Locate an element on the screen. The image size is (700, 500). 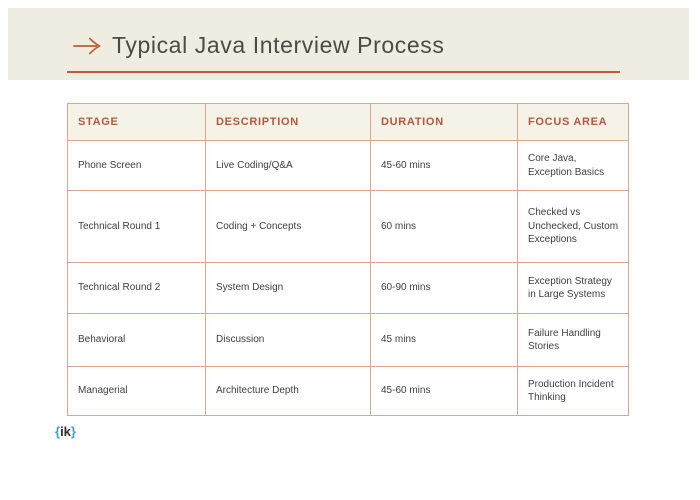
cell-stage: Managerial is located at coordinates (136, 391).